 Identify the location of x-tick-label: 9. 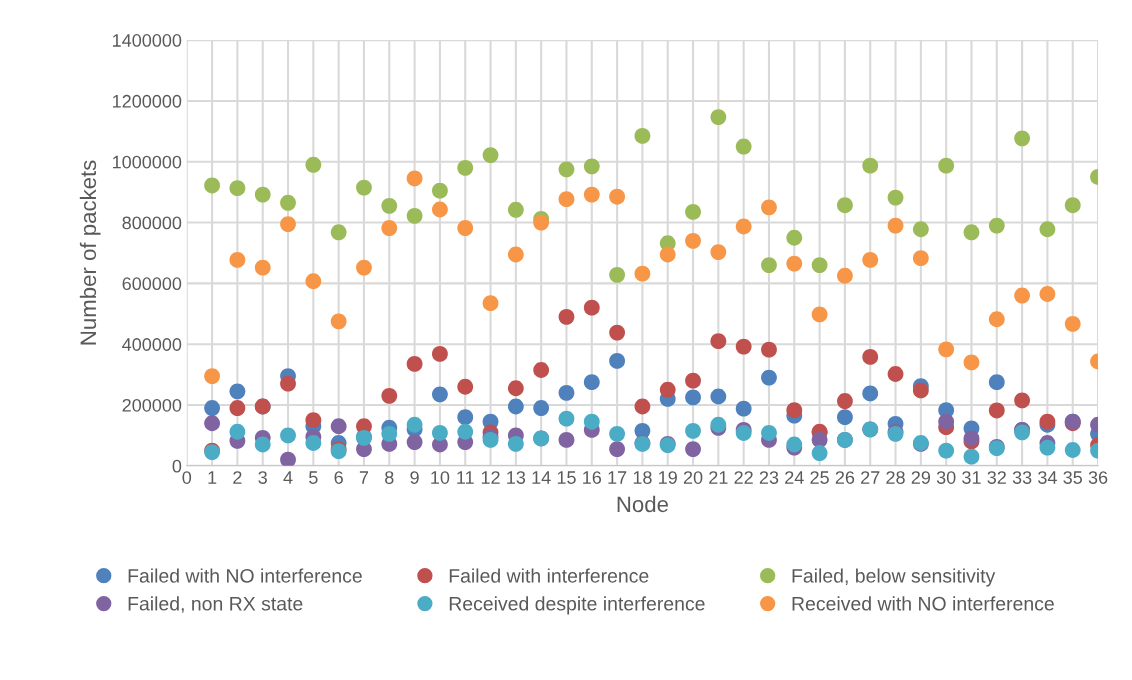
(414, 477).